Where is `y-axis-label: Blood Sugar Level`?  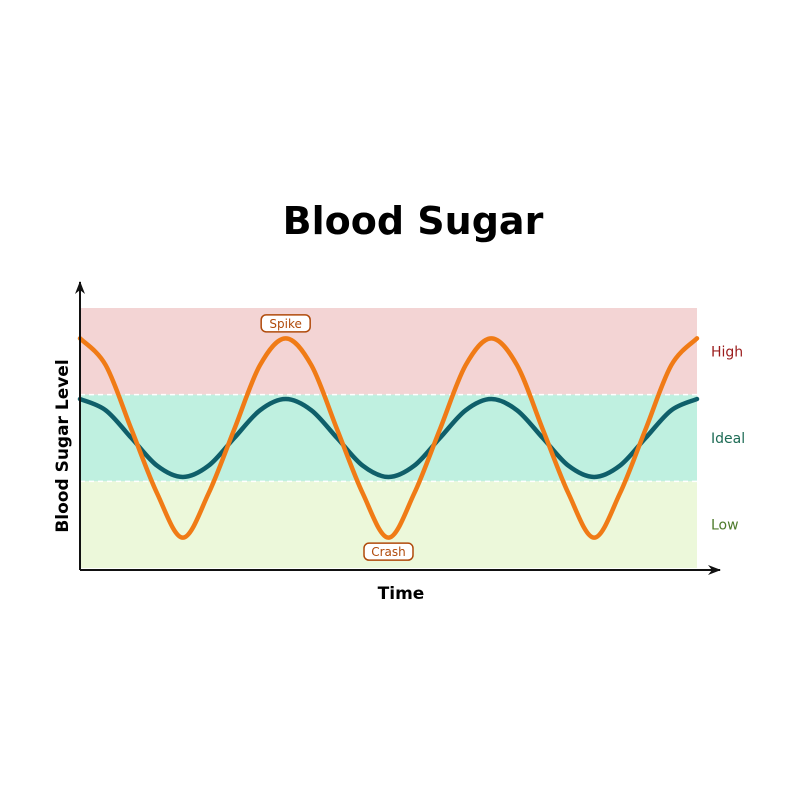 y-axis-label: Blood Sugar Level is located at coordinates (63, 445).